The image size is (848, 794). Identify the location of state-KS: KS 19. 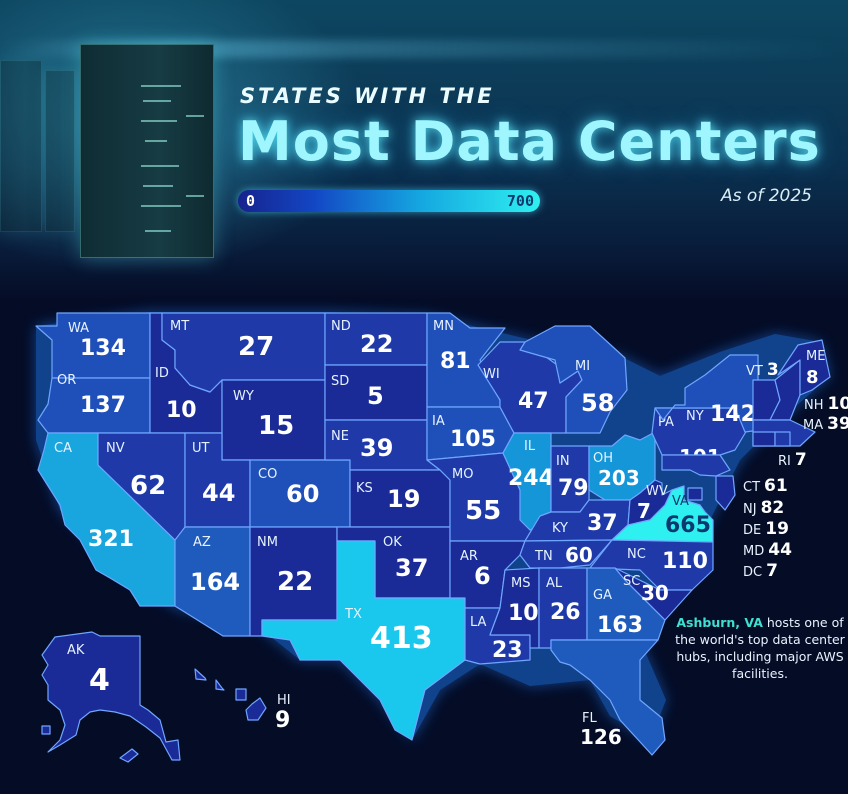
(400, 498).